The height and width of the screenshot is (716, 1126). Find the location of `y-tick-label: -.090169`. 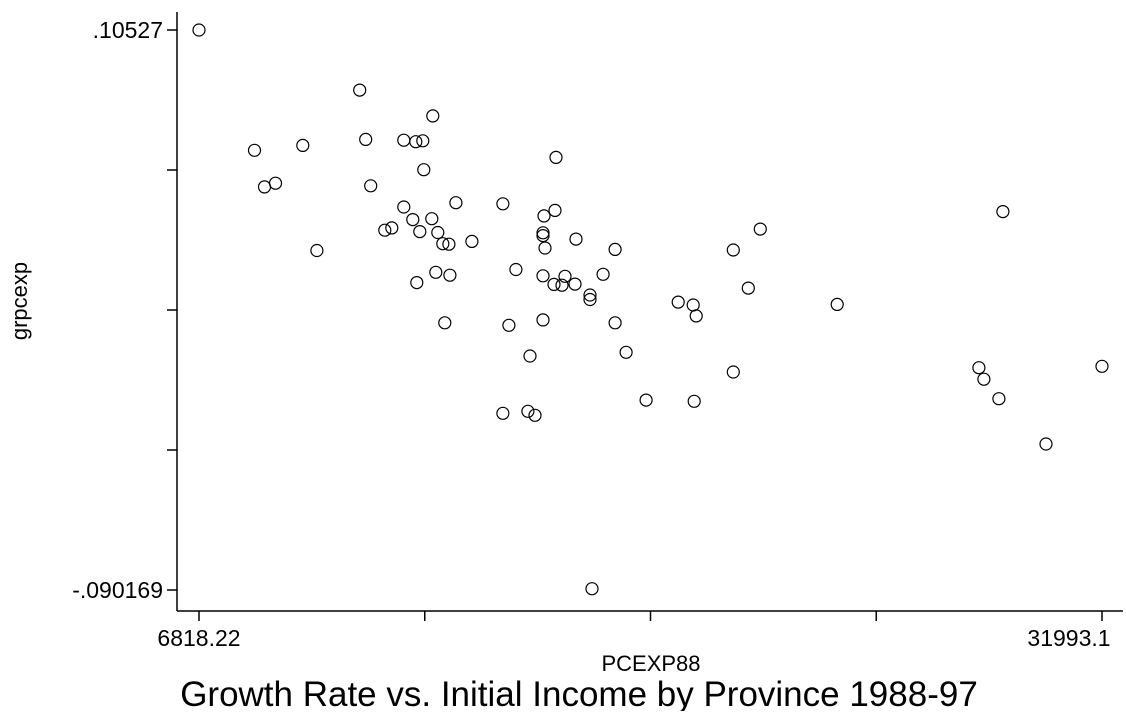

y-tick-label: -.090169 is located at coordinates (117, 590).